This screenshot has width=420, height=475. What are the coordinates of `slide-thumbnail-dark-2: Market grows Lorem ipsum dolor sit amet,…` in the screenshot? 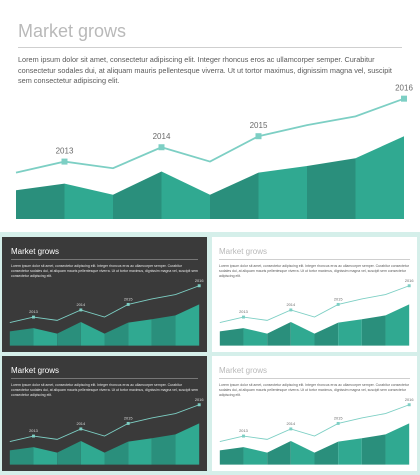 It's located at (104, 413).